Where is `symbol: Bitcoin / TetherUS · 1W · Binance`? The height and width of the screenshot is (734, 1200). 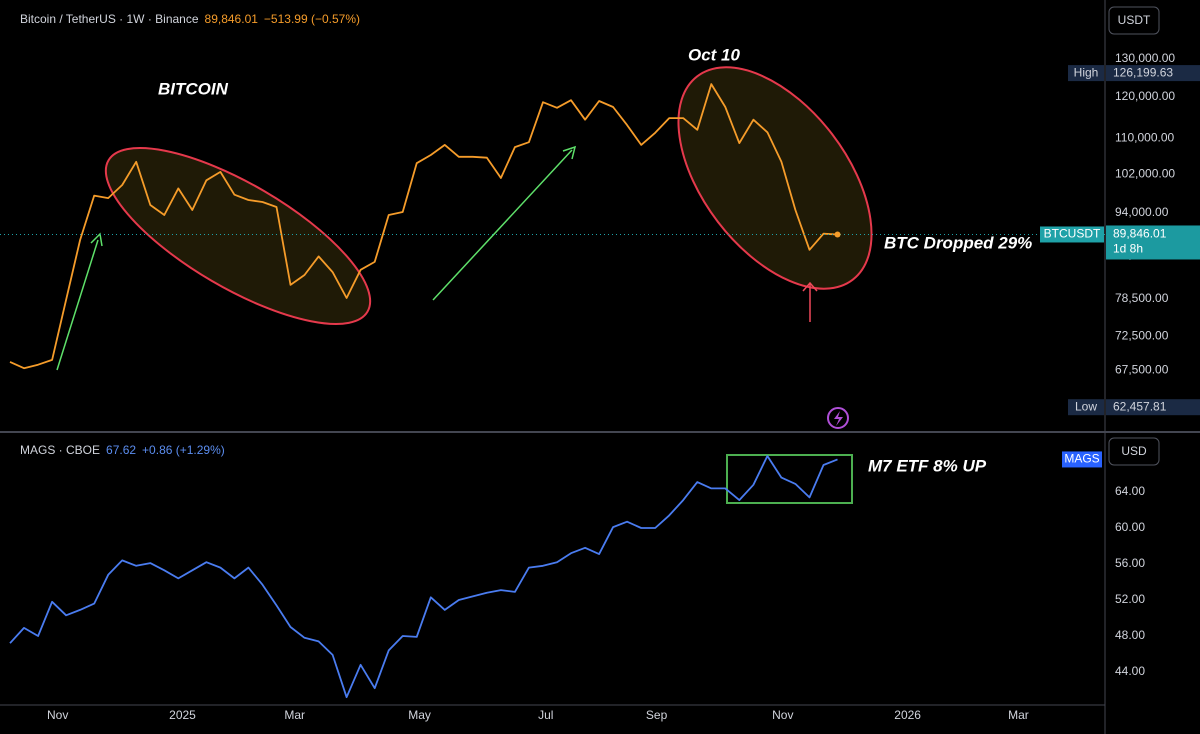
symbol: Bitcoin / TetherUS · 1W · Binance is located at coordinates (109, 19).